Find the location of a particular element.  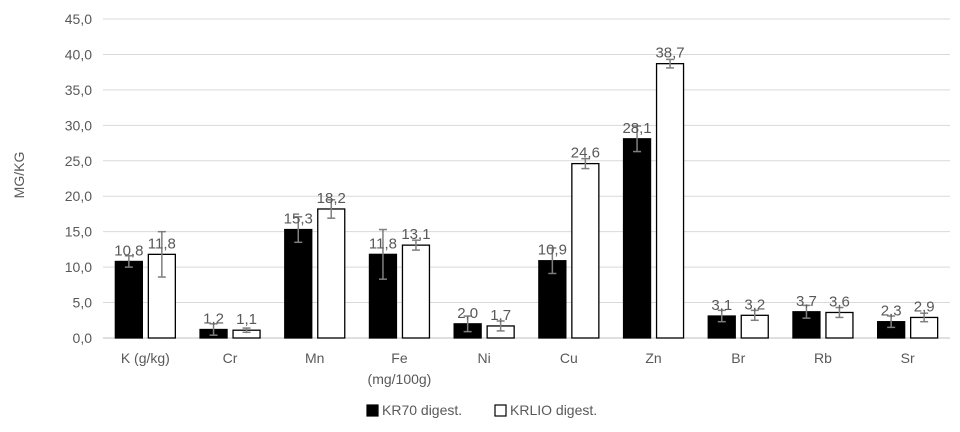

data-label: 2,3 is located at coordinates (891, 311).